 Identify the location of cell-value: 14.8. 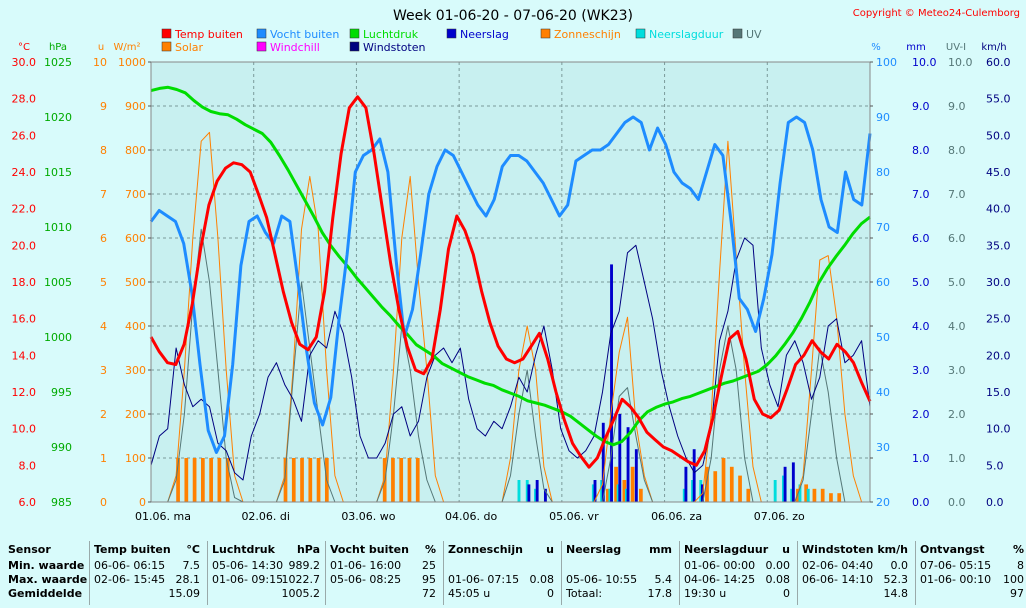
(896, 593).